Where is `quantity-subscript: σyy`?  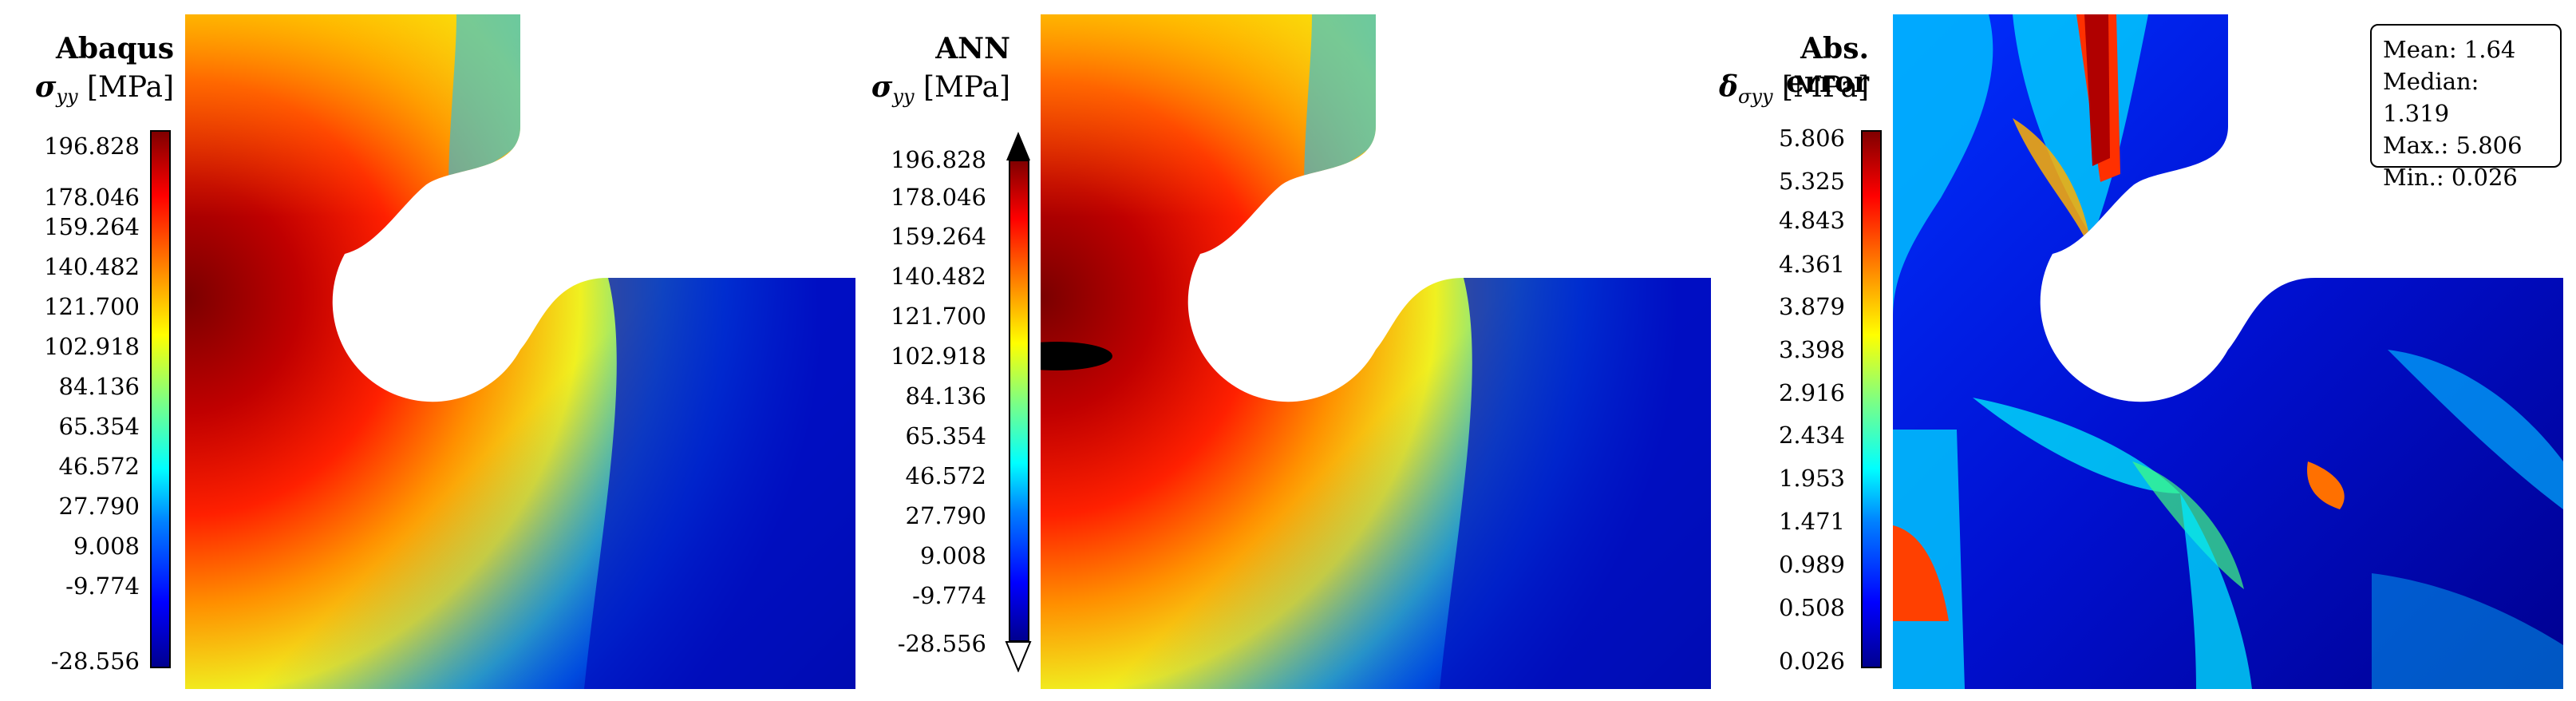 quantity-subscript: σyy is located at coordinates (1755, 97).